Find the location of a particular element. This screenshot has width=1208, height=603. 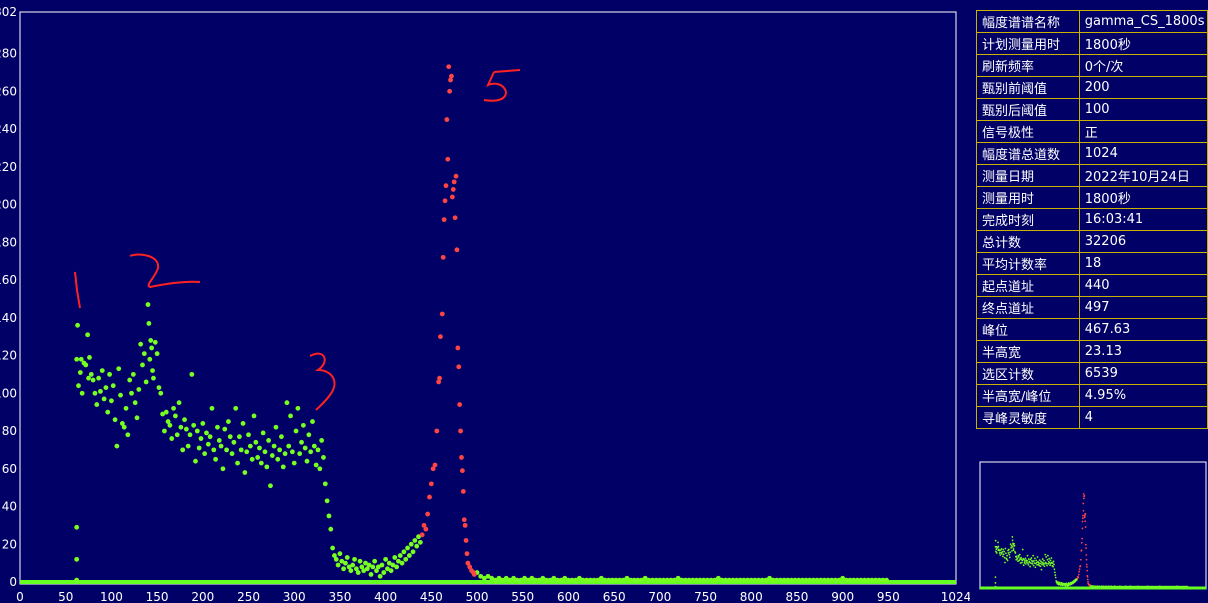

x-tick-label: 950 is located at coordinates (888, 596).